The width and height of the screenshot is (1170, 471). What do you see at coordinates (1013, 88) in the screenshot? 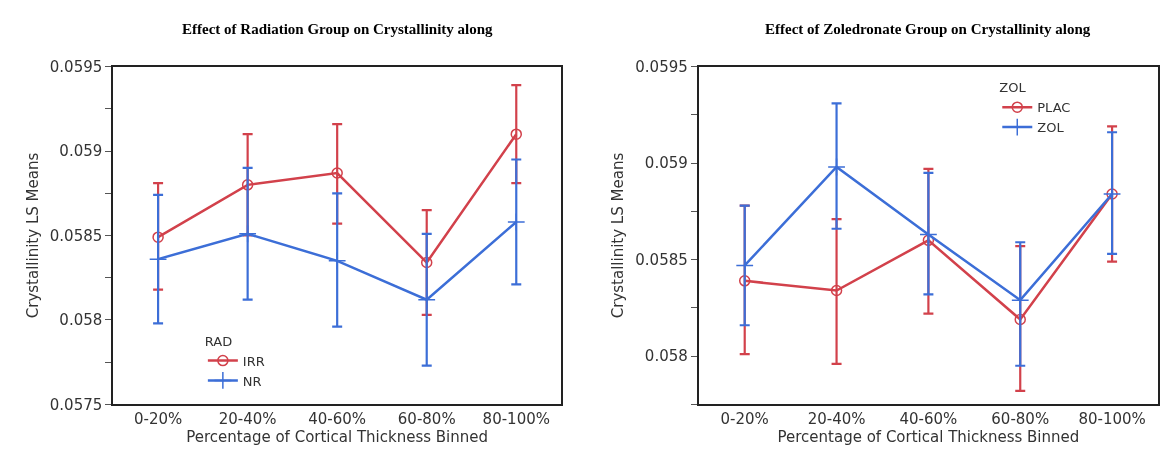
I see `legend-title: ZOL` at bounding box center [1013, 88].